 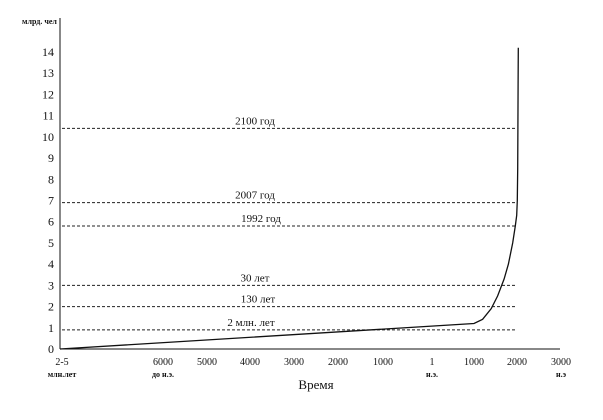 I want to click on reference-line-label: 2100 год, so click(x=255, y=121).